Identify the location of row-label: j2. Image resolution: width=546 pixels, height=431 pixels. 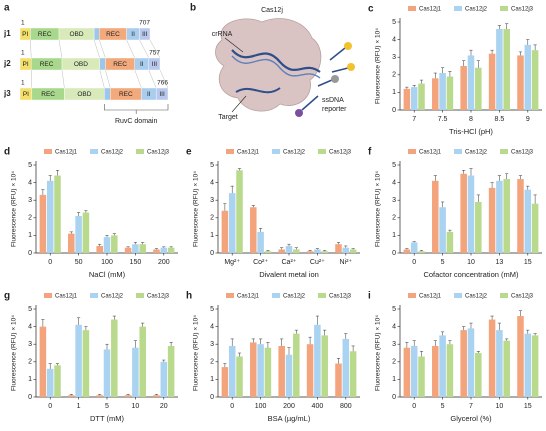
(7, 63).